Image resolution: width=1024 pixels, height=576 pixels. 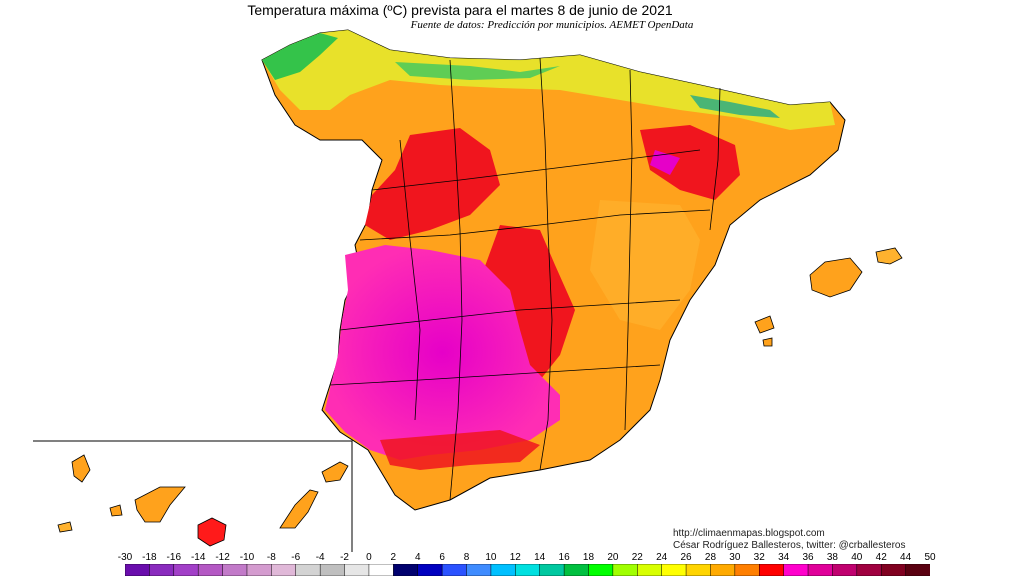 I want to click on legend-tick-label: 26, so click(x=686, y=557).